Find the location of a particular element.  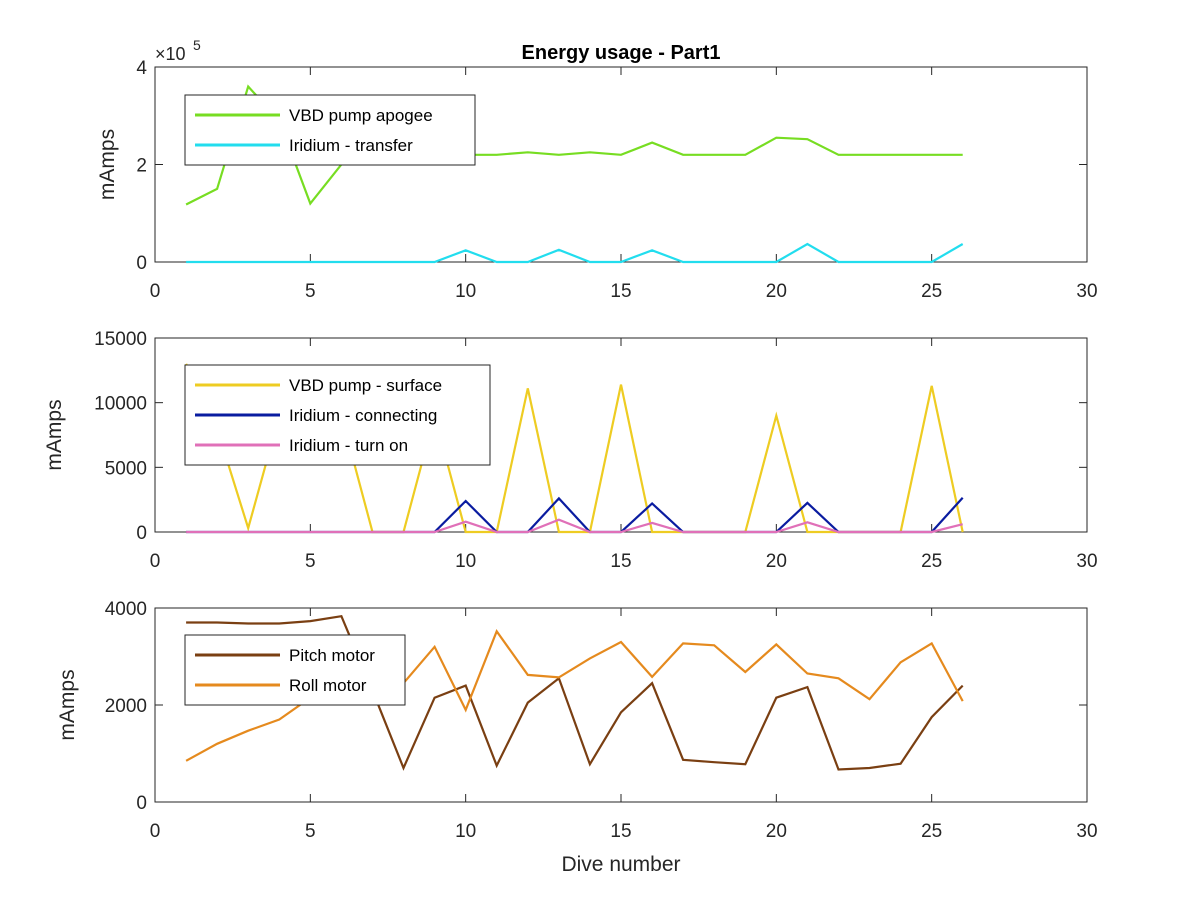

legend: Pitch motor Roll motor is located at coordinates (295, 670).